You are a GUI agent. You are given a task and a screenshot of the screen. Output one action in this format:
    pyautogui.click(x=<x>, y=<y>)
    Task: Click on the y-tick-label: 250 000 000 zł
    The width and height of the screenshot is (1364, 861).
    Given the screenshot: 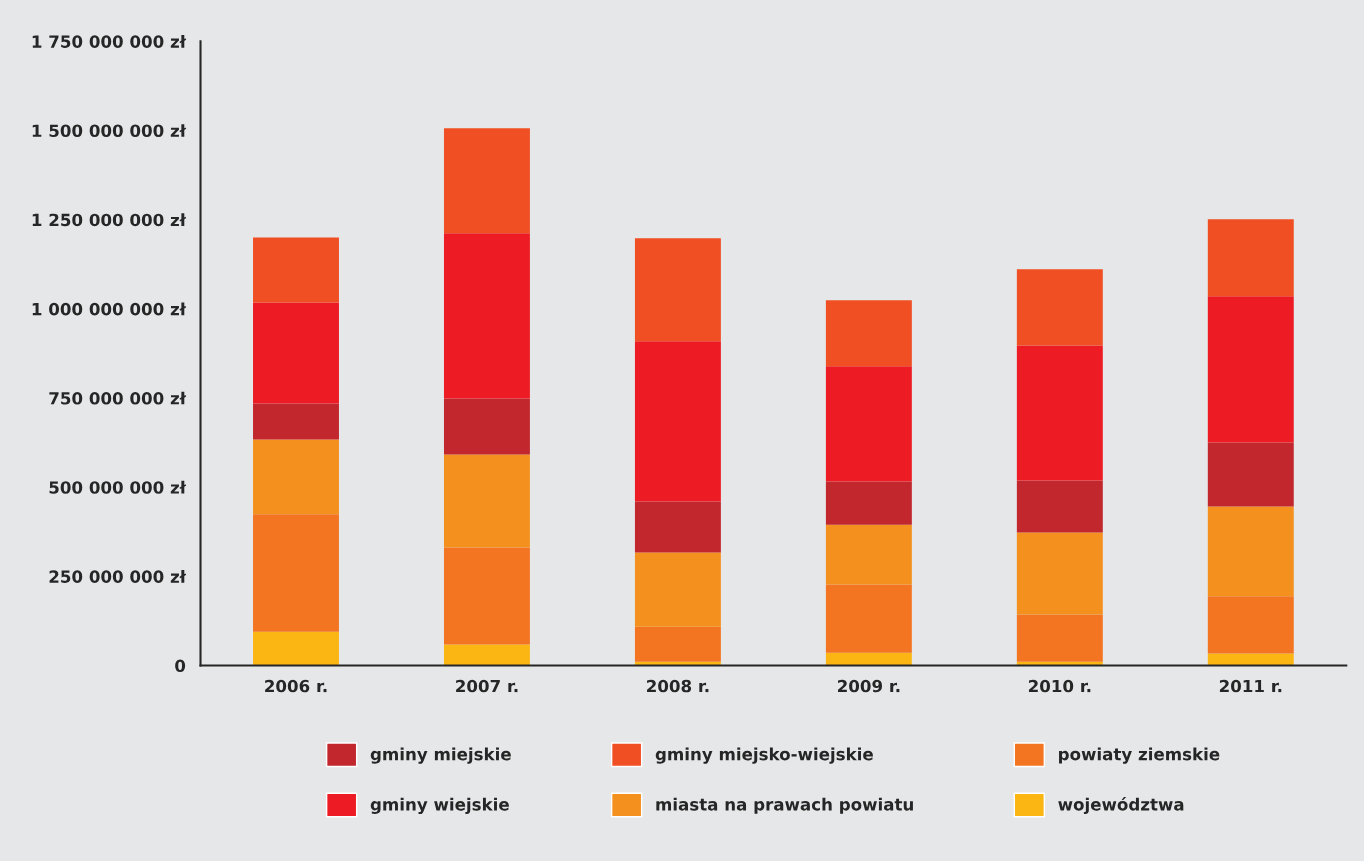 What is the action you would take?
    pyautogui.click(x=118, y=576)
    